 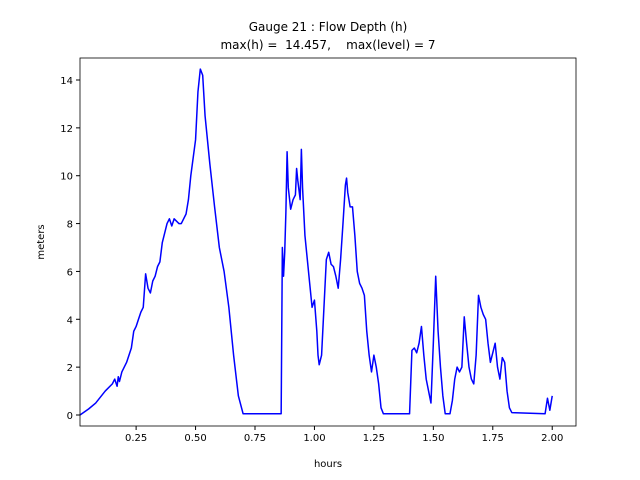 What do you see at coordinates (70, 368) in the screenshot?
I see `y-tick-label: 2` at bounding box center [70, 368].